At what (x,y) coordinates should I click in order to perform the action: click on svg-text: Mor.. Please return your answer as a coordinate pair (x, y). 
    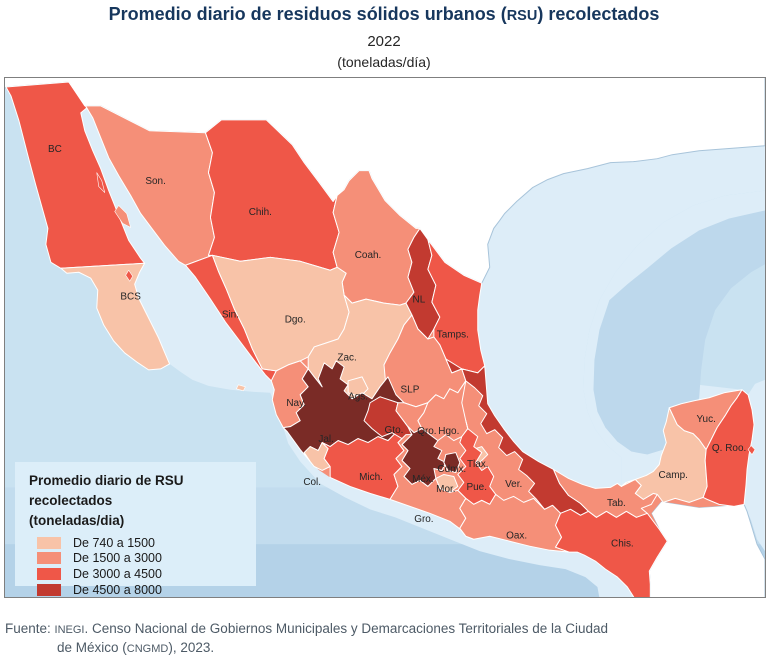
    Looking at the image, I should click on (445, 489).